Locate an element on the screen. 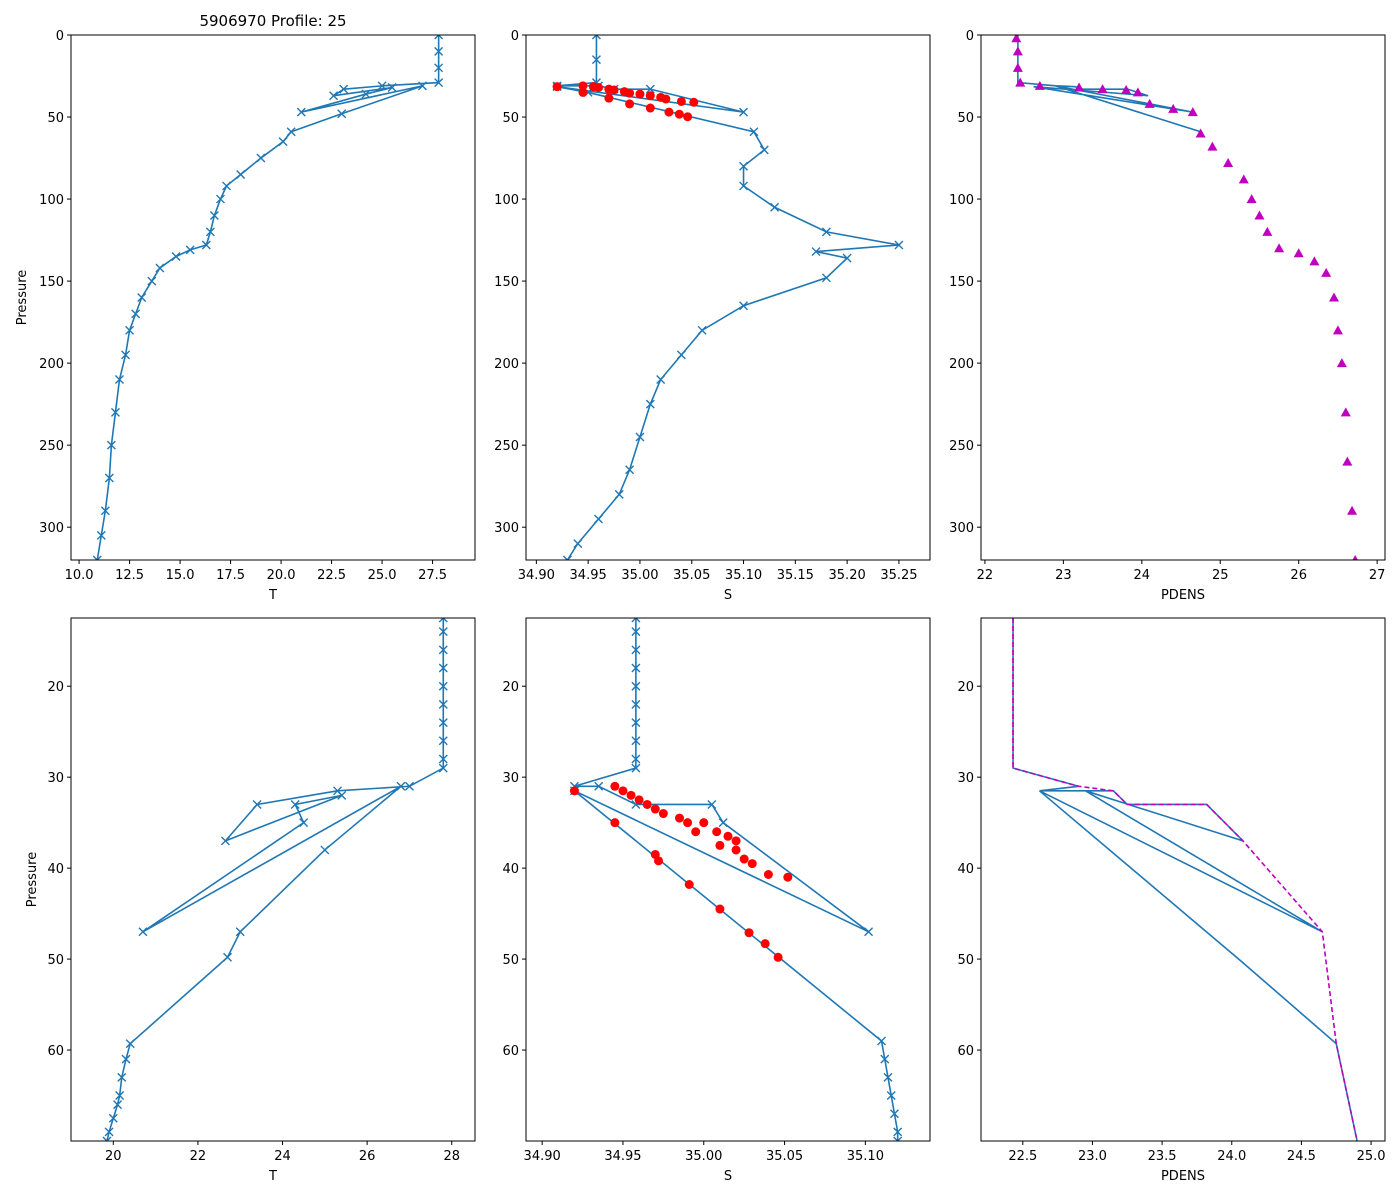 This screenshot has width=1400, height=1200. x-tick-label: 20 is located at coordinates (113, 1156).